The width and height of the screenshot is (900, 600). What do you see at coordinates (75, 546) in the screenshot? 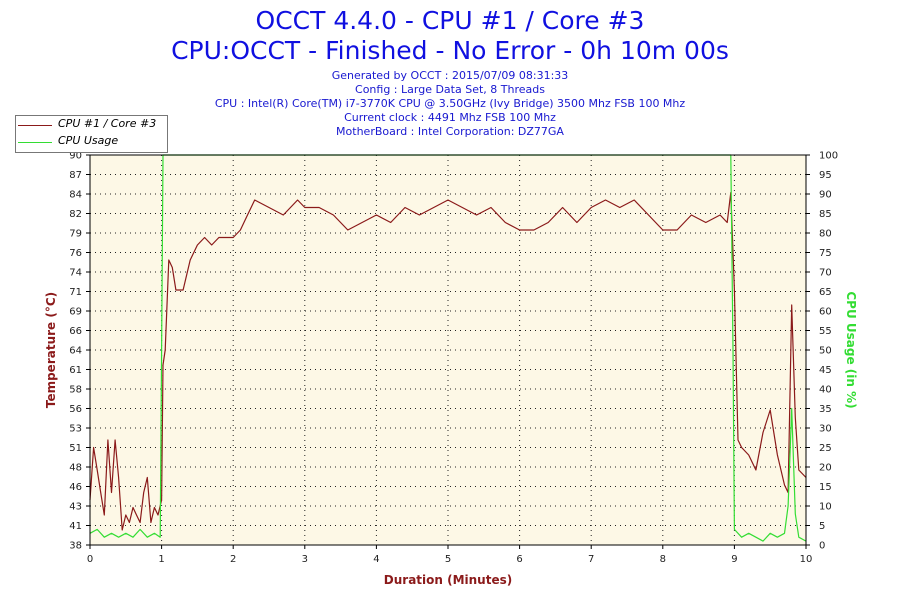
I see `y-tick-label: 38` at bounding box center [75, 546].